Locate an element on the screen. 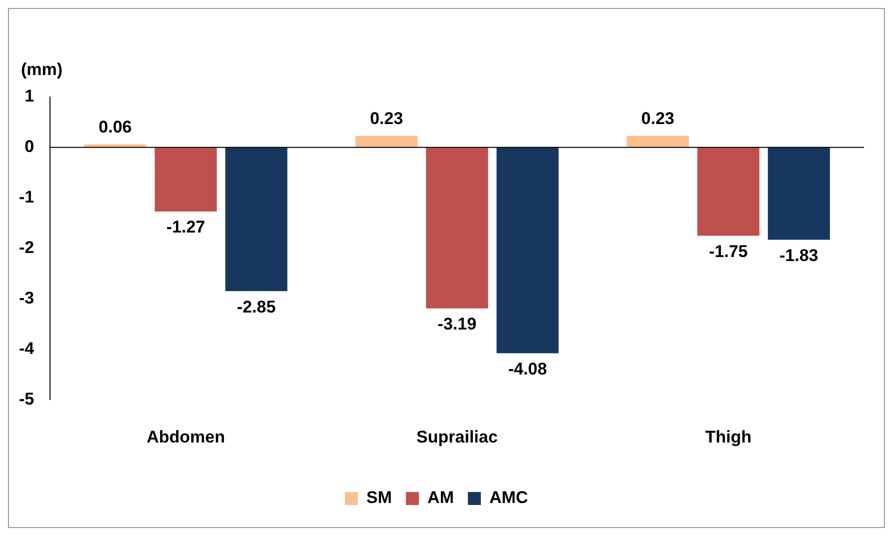 Image resolution: width=893 pixels, height=536 pixels. y-tick-label: -2 is located at coordinates (26, 247).